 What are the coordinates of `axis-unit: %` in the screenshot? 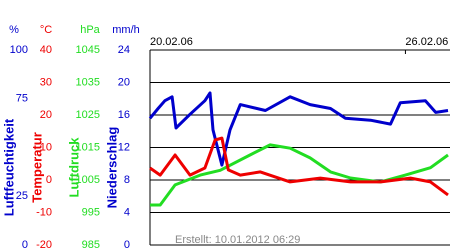 It's located at (14, 30).